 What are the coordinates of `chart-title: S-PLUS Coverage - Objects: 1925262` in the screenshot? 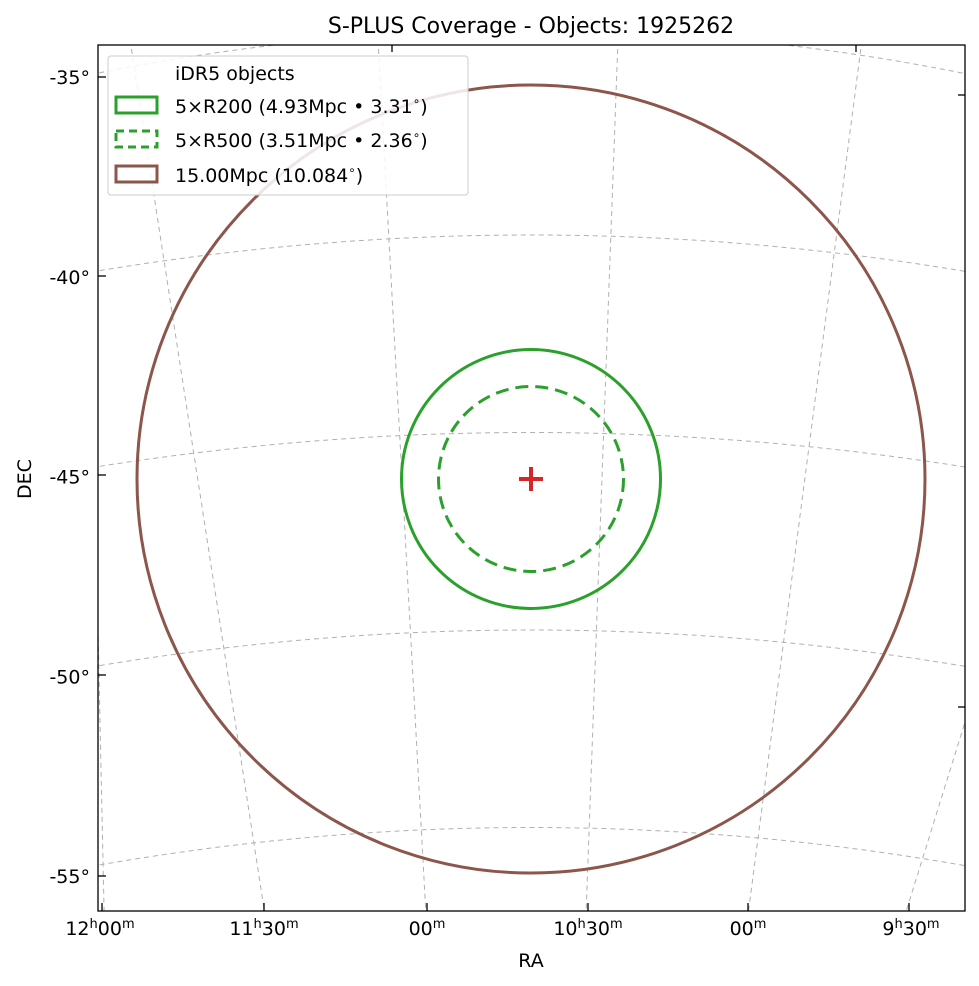 It's located at (531, 26).